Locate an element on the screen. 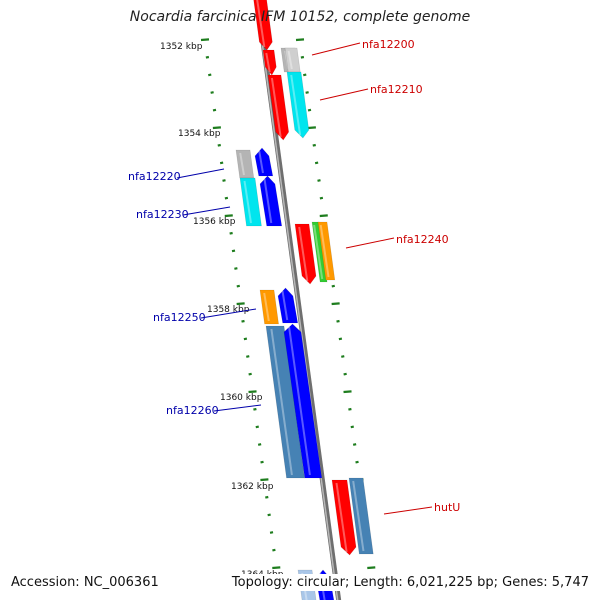 The height and width of the screenshot is (605, 600). genome-backbone-highlight is located at coordinates (297, 302).